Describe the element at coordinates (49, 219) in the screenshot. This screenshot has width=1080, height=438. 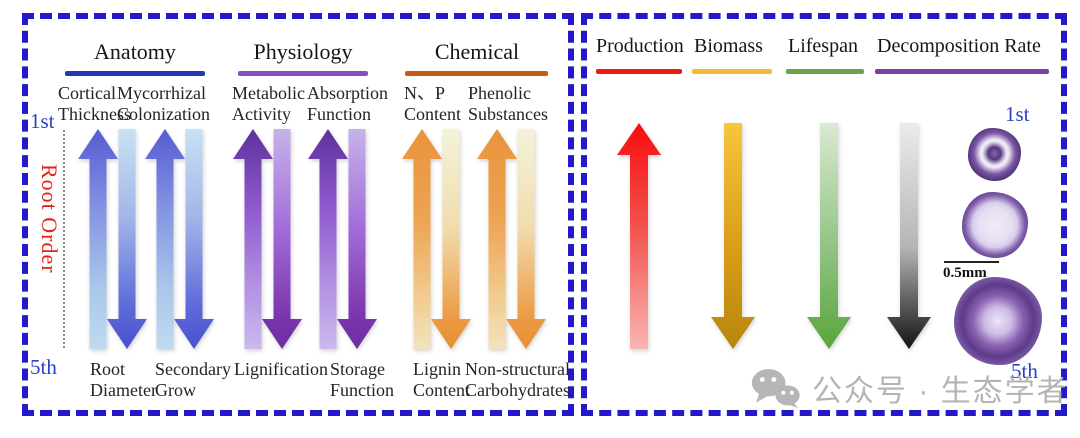
I see `root-order-axis-label: Root Order` at that location.